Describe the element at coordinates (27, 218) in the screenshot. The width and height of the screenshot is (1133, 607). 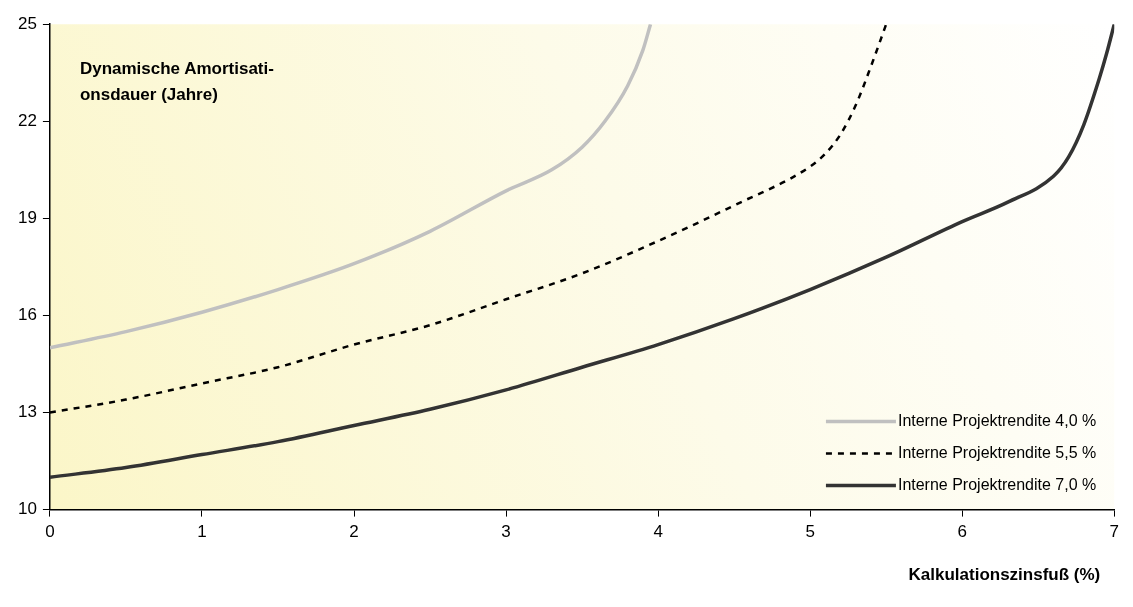
I see `y-tick-label: 19` at that location.